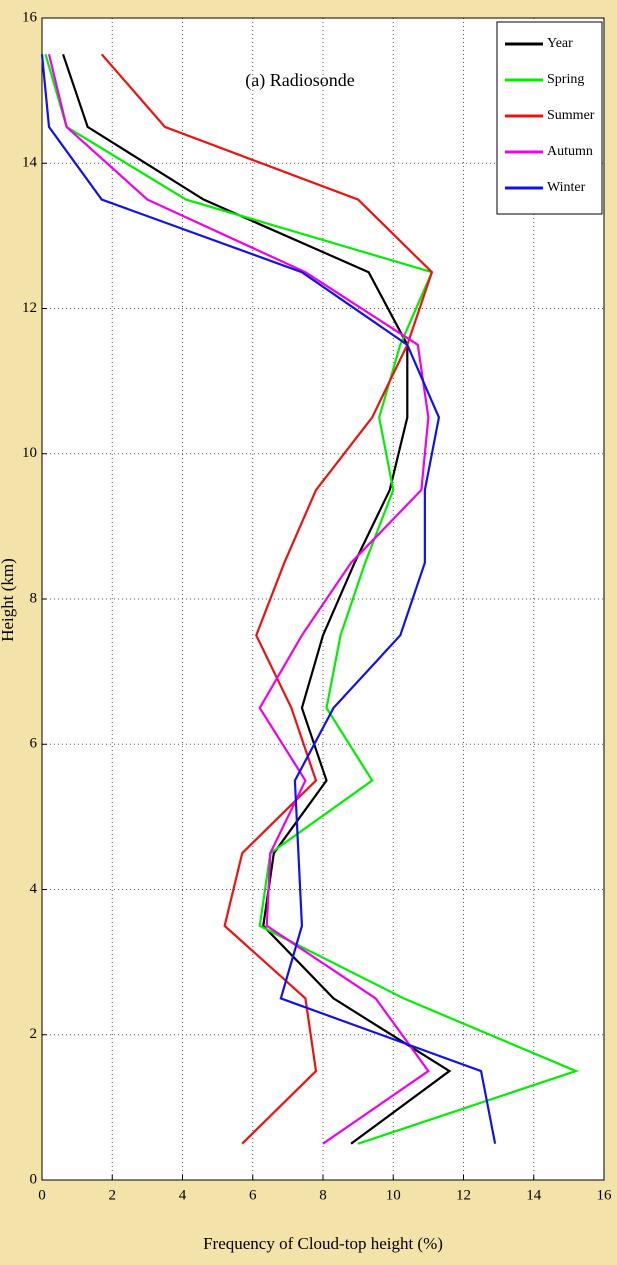 This screenshot has width=617, height=1265. What do you see at coordinates (463, 1195) in the screenshot?
I see `x-tick-label: 12` at bounding box center [463, 1195].